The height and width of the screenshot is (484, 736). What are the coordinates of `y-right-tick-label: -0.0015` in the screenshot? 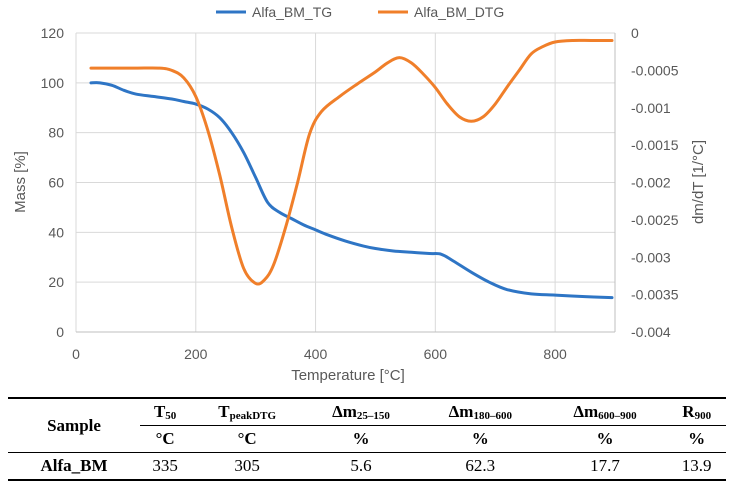 It's located at (655, 145).